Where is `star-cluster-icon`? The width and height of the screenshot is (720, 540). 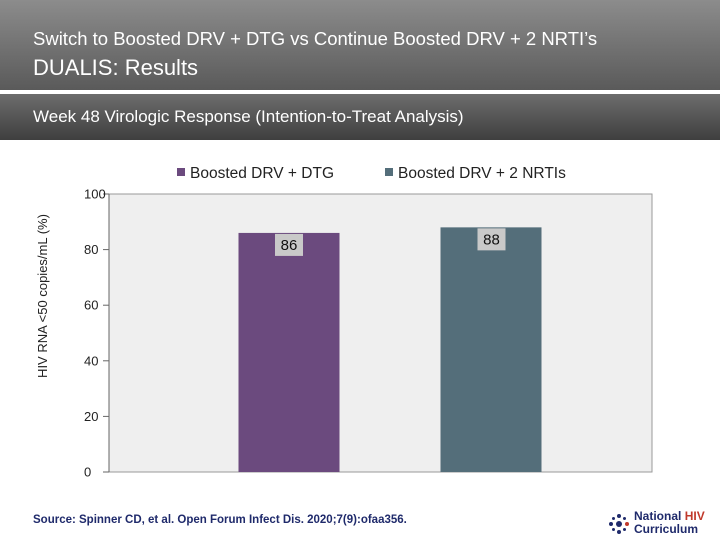 star-cluster-icon is located at coordinates (619, 524).